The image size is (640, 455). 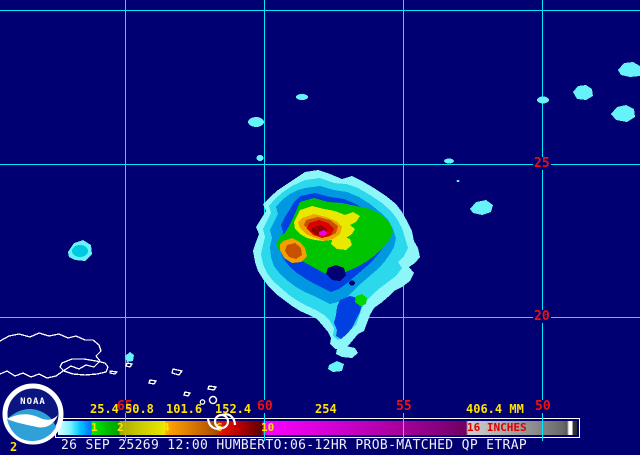 What do you see at coordinates (320, 10) in the screenshot?
I see `gridline-lat-30n` at bounding box center [320, 10].